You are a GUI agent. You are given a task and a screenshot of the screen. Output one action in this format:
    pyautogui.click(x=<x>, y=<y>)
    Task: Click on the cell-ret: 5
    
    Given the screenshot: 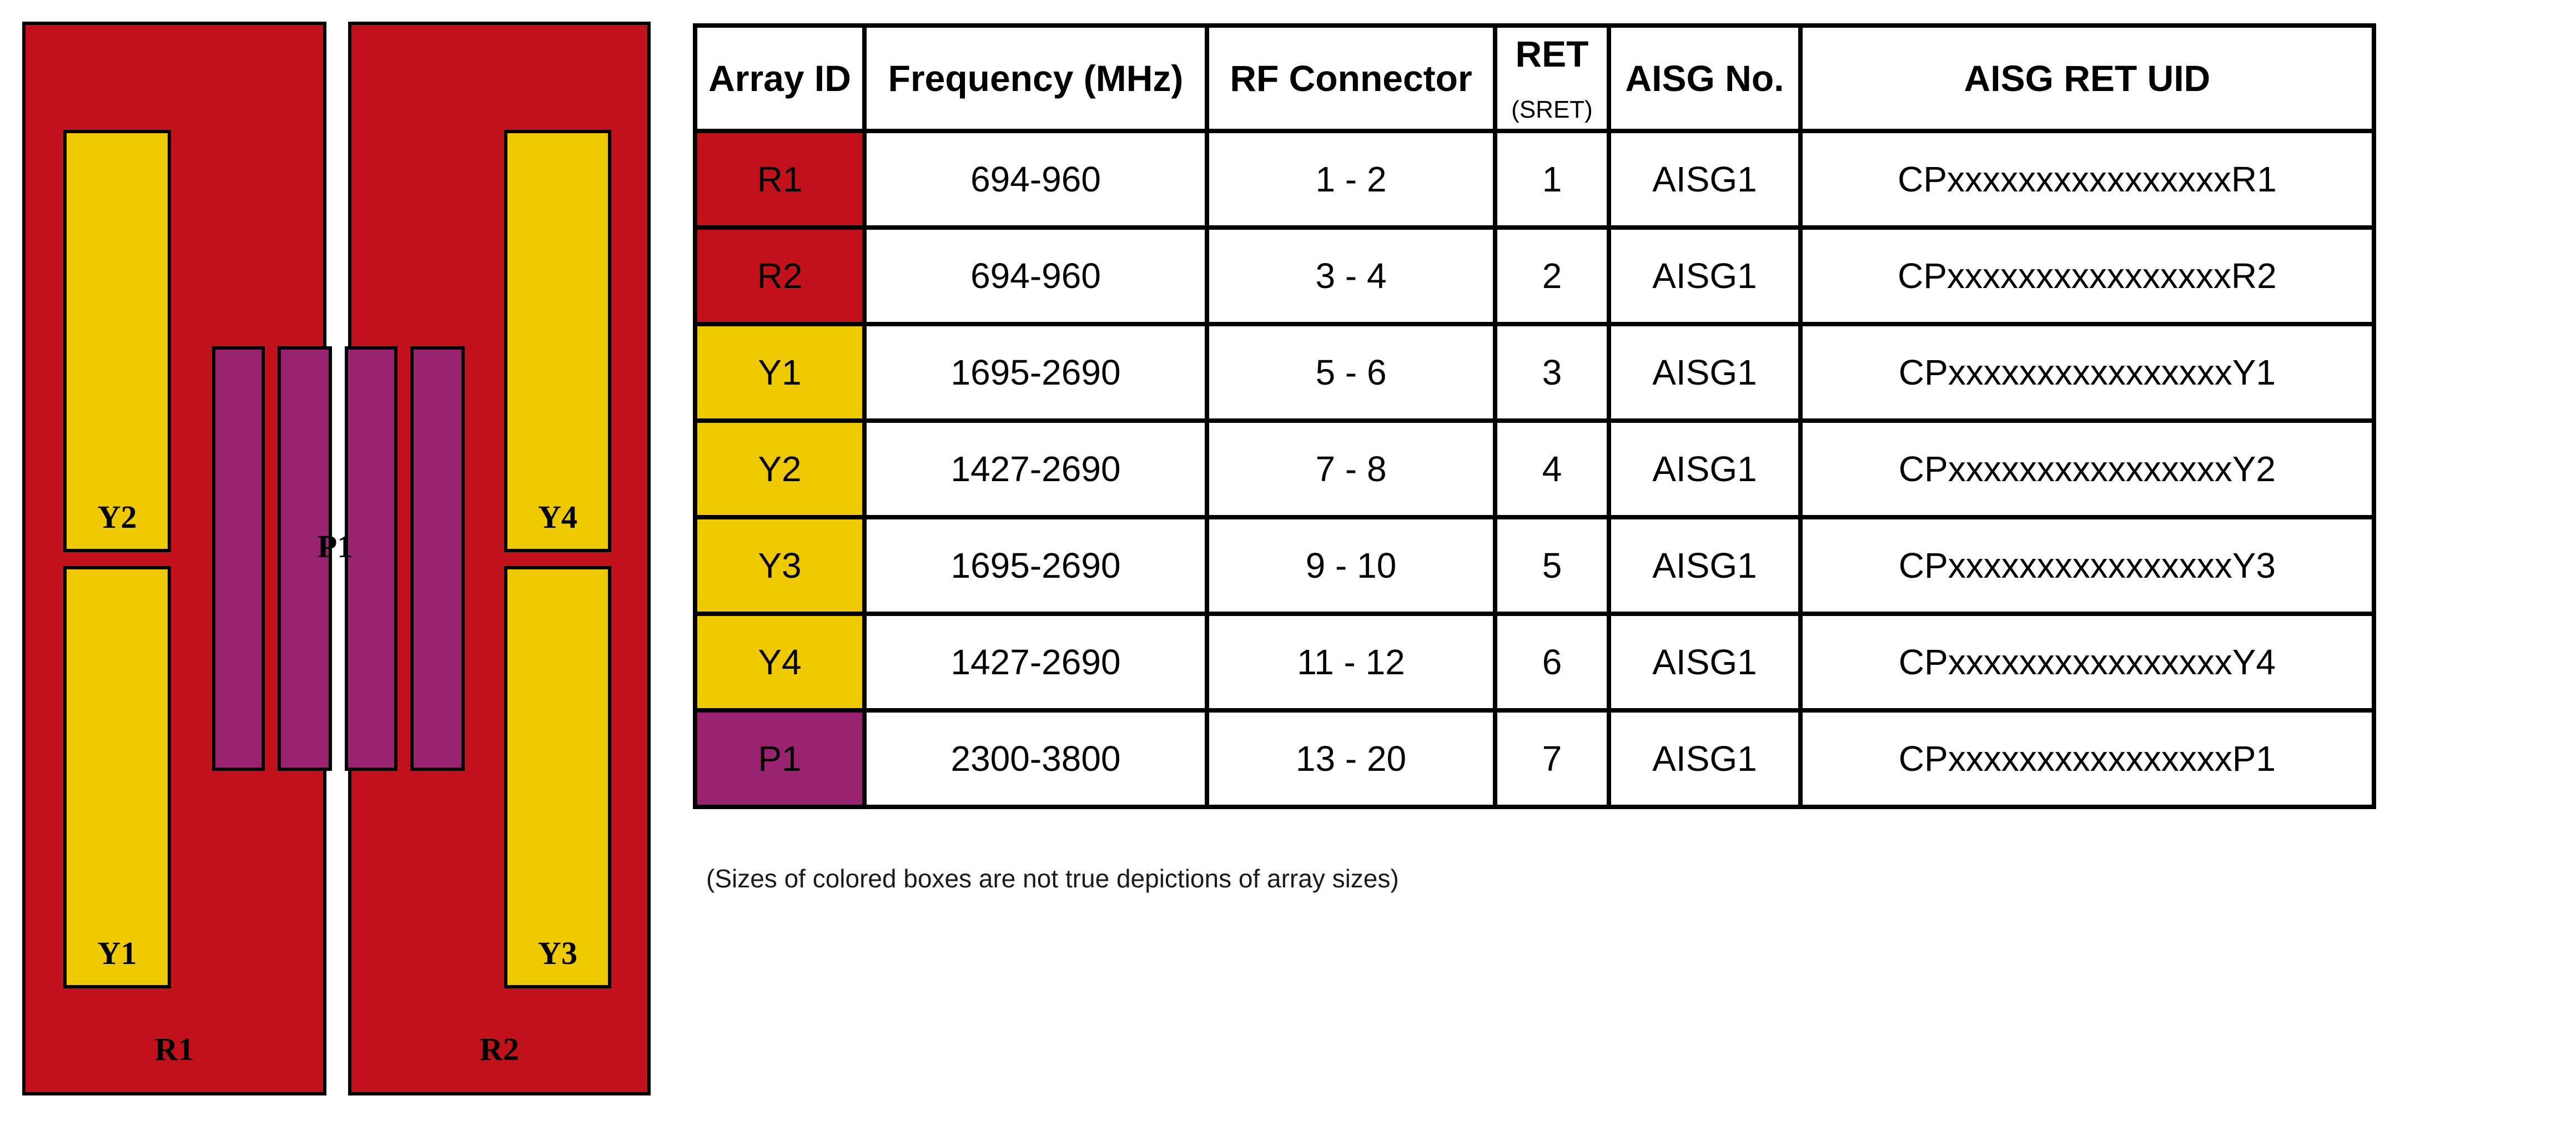 What is the action you would take?
    pyautogui.click(x=1552, y=566)
    